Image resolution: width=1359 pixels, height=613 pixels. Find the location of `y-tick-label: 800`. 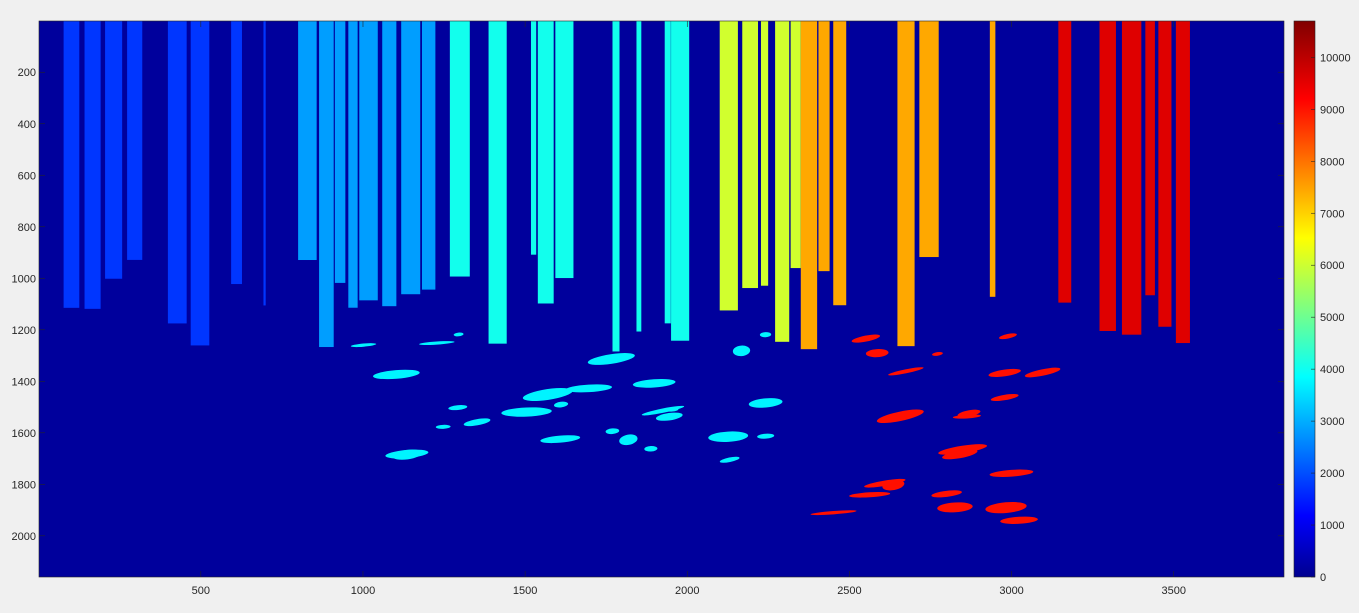

y-tick-label: 800 is located at coordinates (27, 228).